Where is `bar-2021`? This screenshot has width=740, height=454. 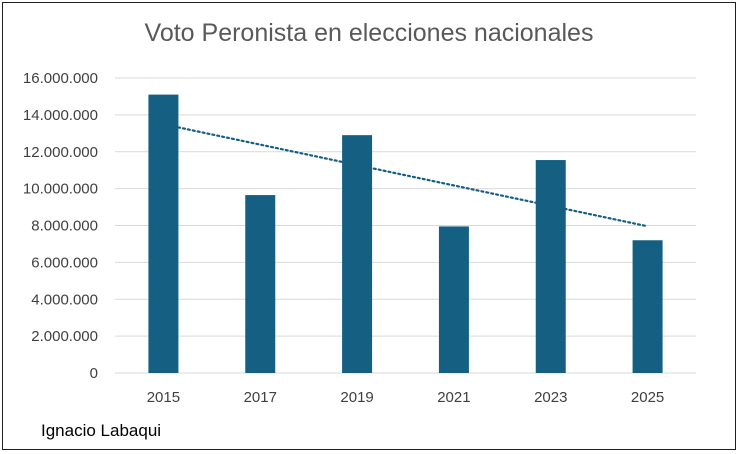 bar-2021 is located at coordinates (453, 299).